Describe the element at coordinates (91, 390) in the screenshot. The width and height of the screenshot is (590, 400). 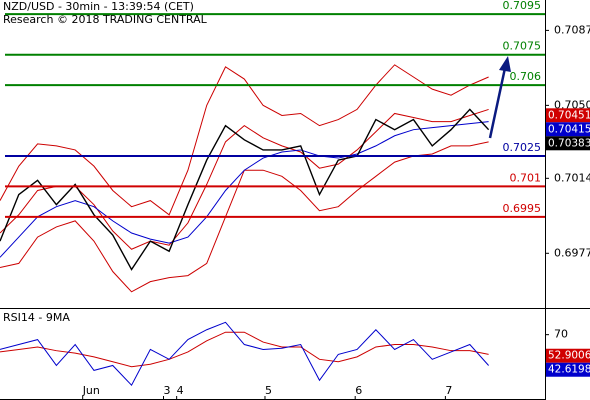
I see `x-tick-label: Jun` at that location.